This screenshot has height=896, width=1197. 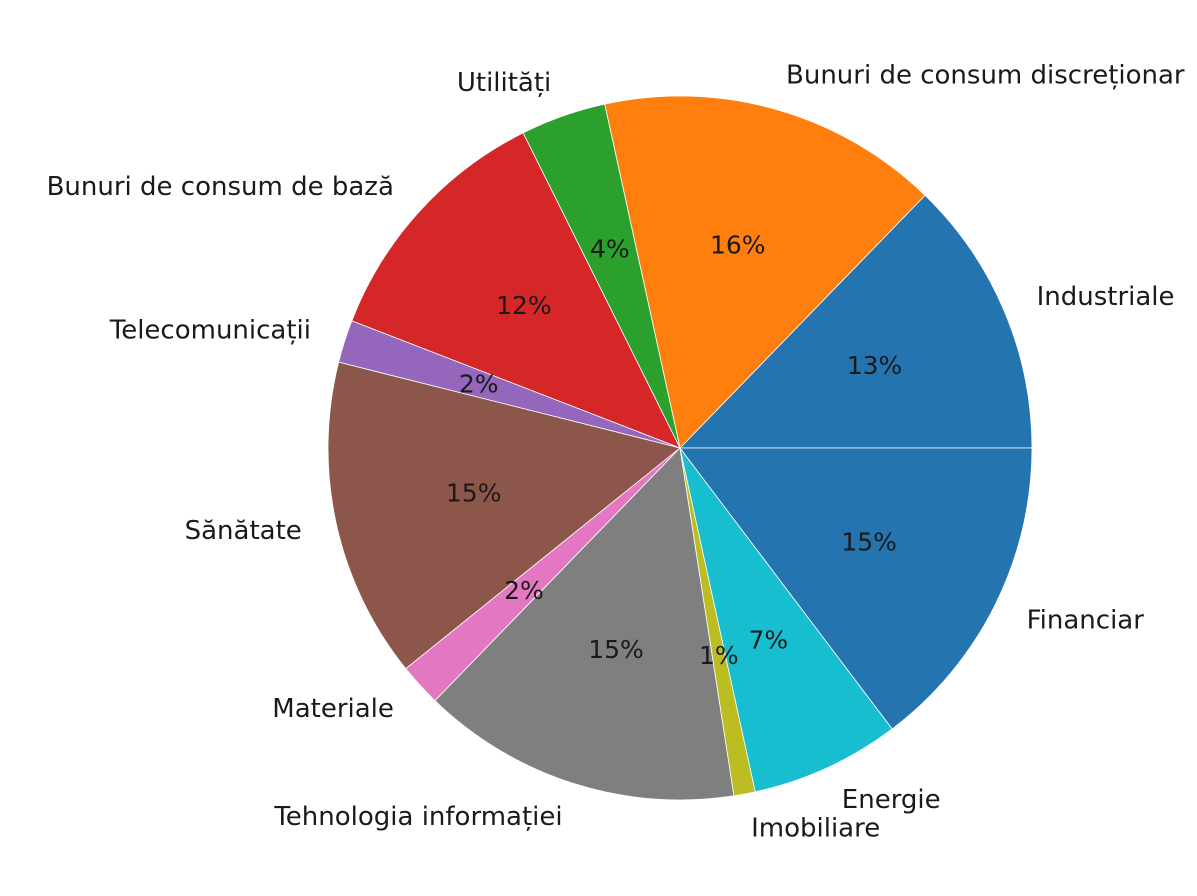 What do you see at coordinates (417, 817) in the screenshot?
I see `slice-category-label: Tehnologia informației` at bounding box center [417, 817].